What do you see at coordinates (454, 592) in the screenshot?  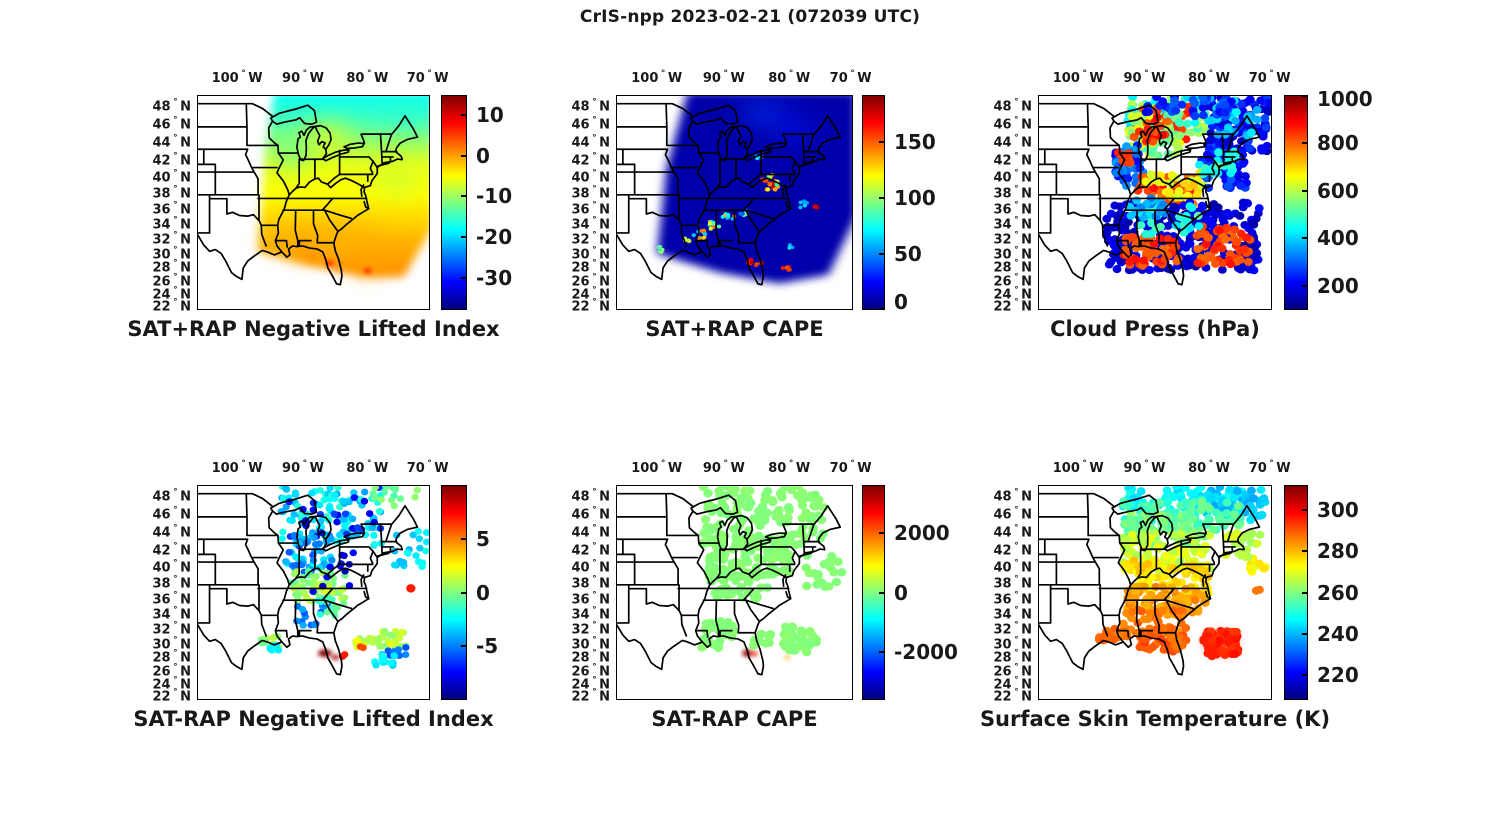 I see `colorbar` at bounding box center [454, 592].